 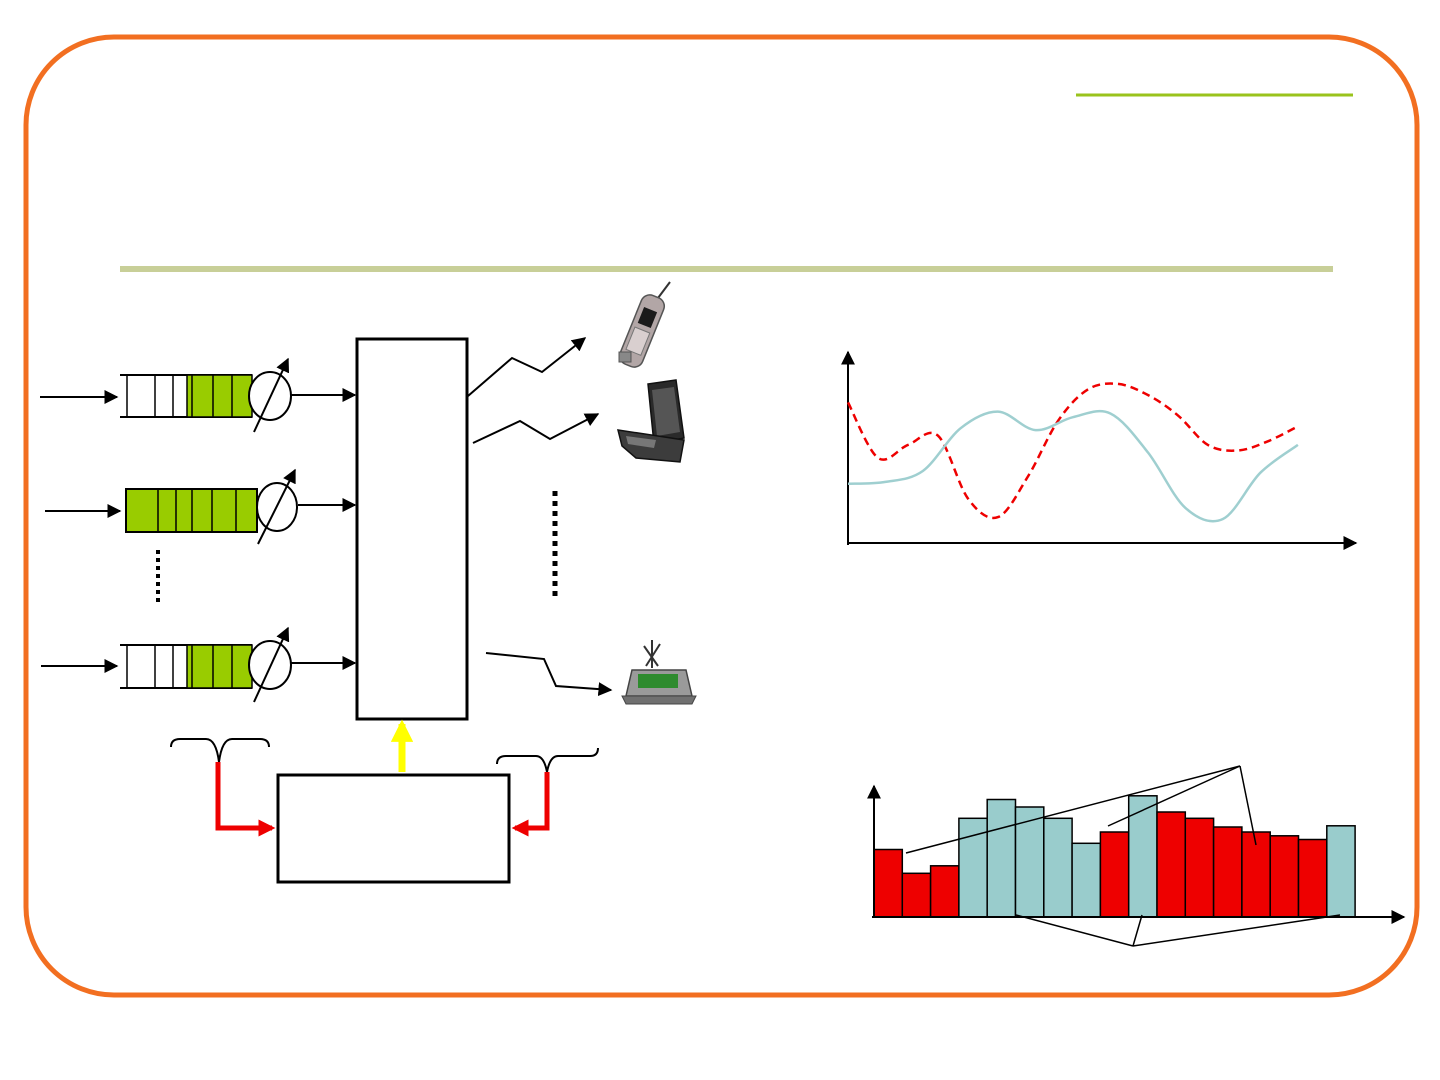 I want to click on mobile-phone-icon, so click(x=644, y=324).